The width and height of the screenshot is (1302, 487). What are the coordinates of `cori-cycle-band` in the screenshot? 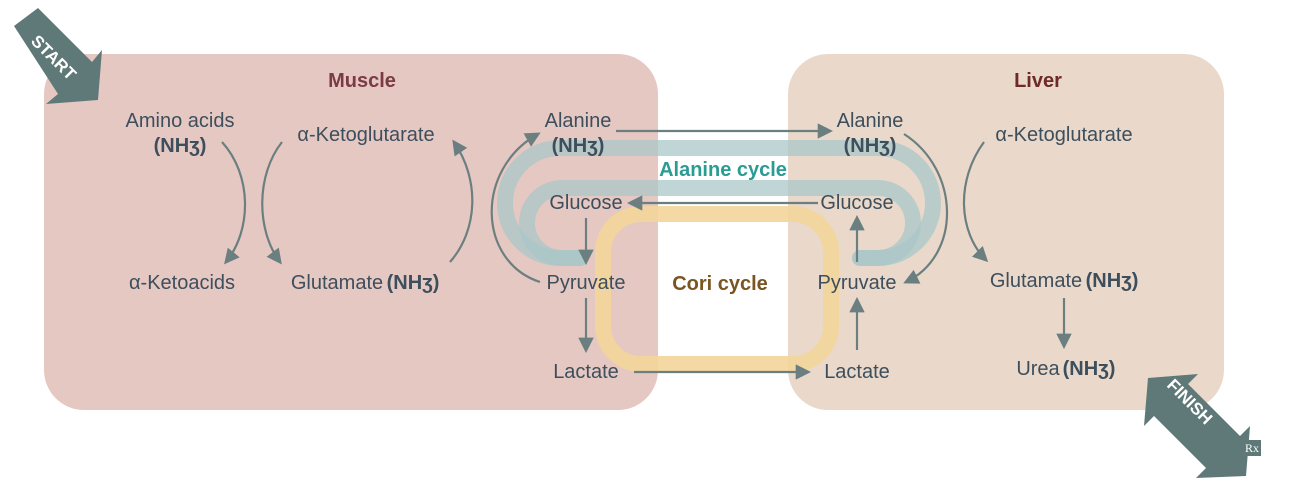 It's located at (717, 289).